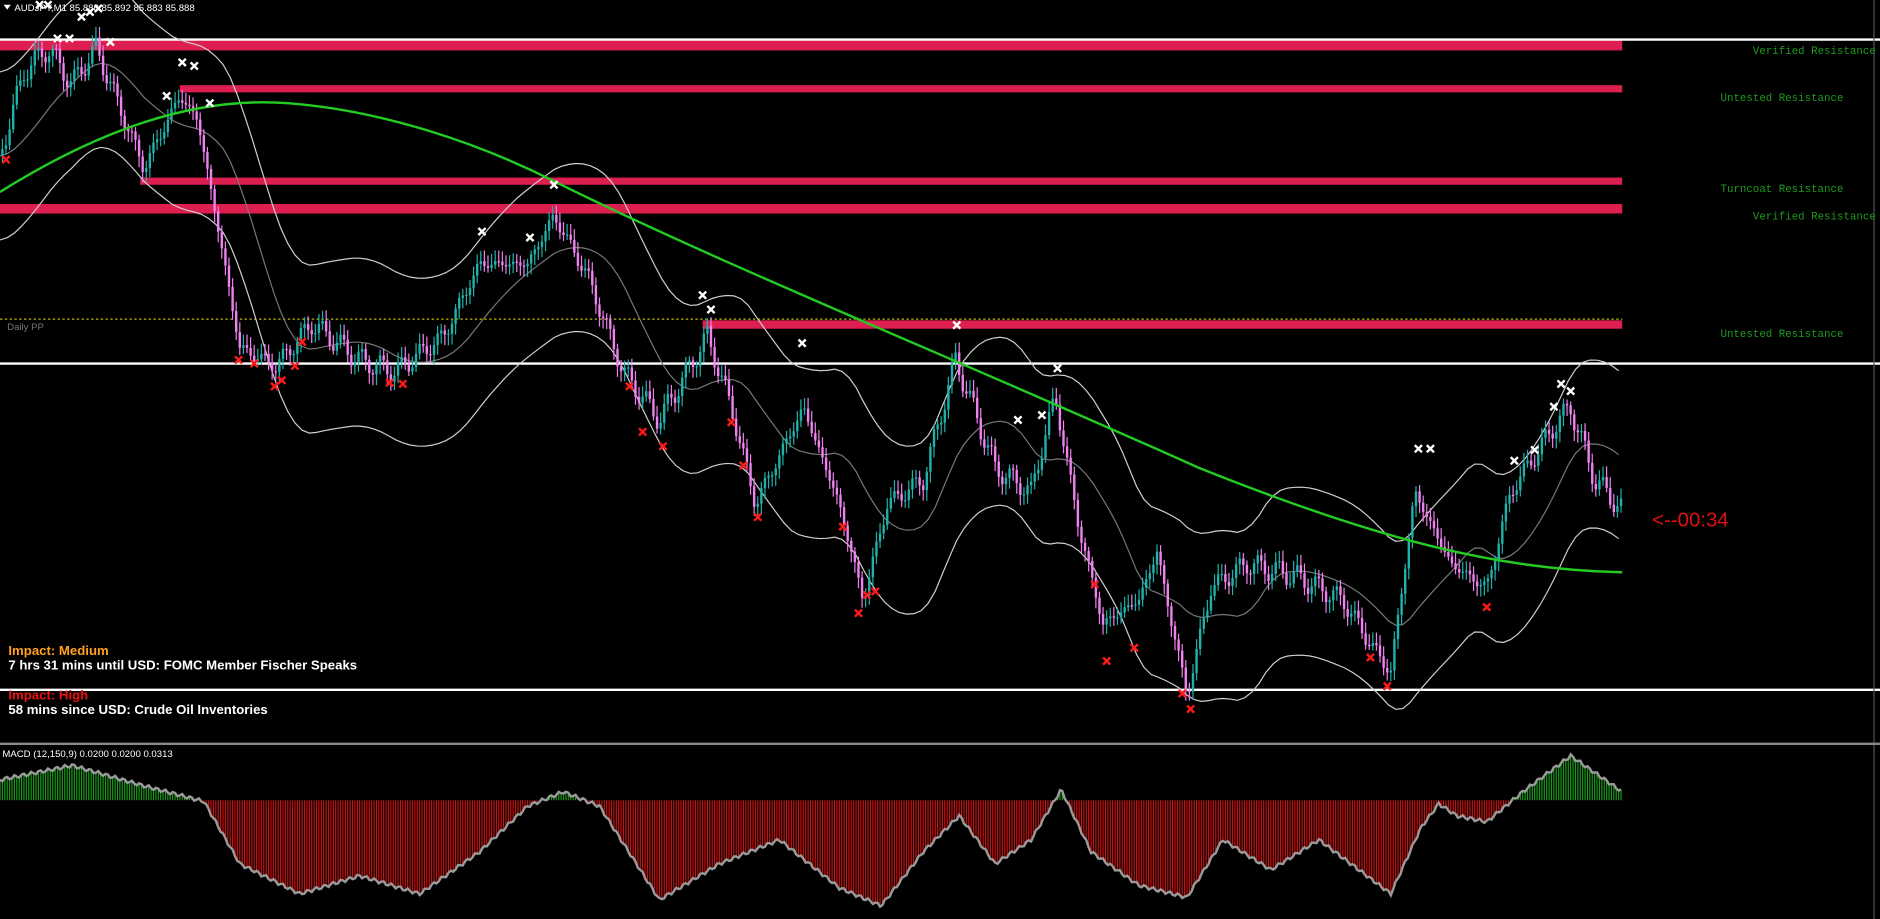 This screenshot has width=1880, height=919. I want to click on news-text: 58 mins since USD: Crude Oil Inventories, so click(137, 709).